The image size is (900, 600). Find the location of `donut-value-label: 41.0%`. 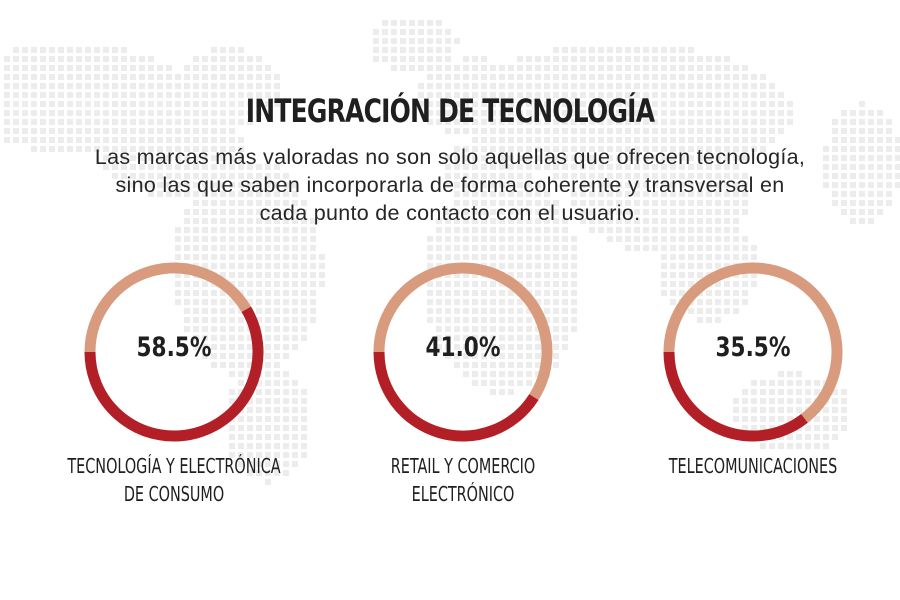

donut-value-label: 41.0% is located at coordinates (463, 347).